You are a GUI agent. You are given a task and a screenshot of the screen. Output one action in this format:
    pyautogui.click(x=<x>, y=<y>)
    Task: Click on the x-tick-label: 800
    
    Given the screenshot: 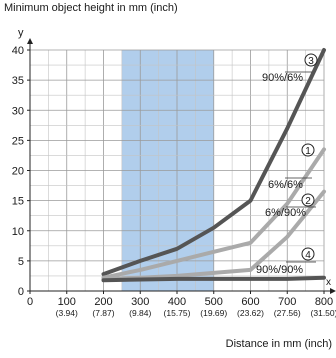 What is the action you would take?
    pyautogui.click(x=324, y=302)
    